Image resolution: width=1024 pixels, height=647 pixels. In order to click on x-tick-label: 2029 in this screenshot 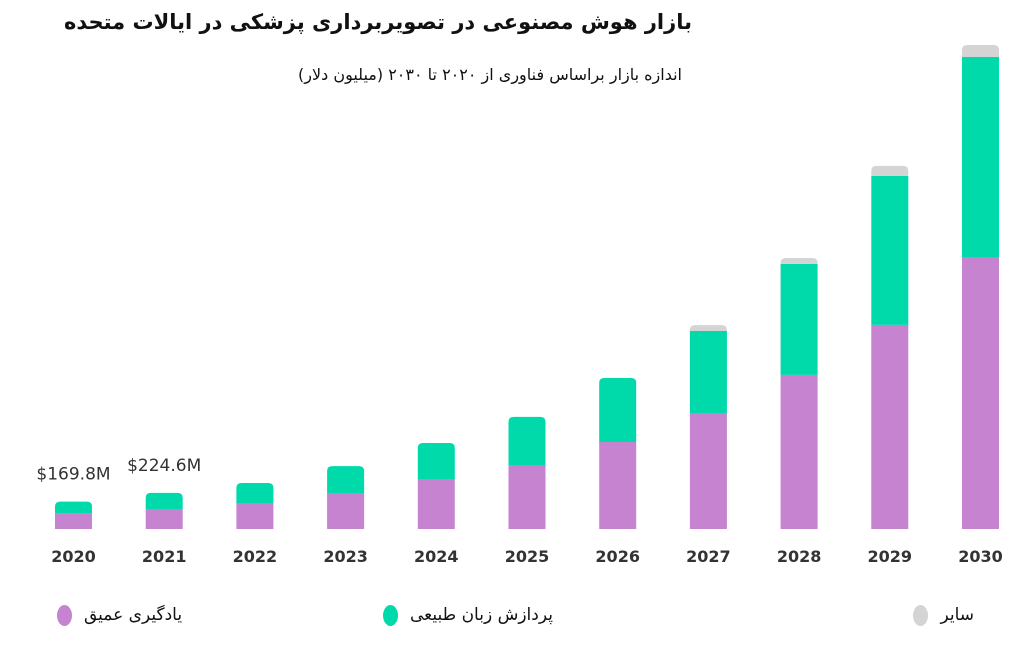, I will do `click(890, 556)`.